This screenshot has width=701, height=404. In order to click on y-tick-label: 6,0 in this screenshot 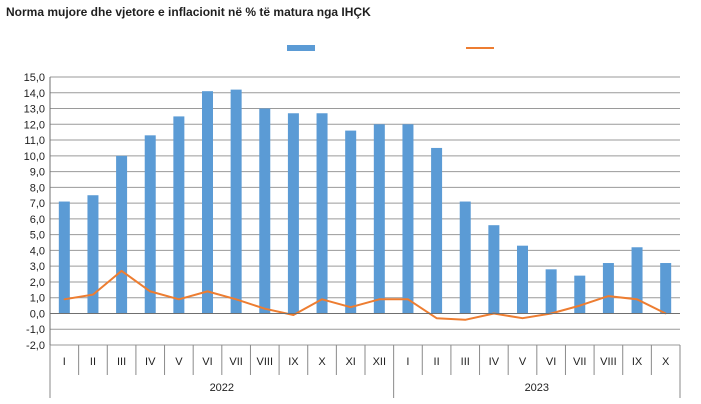, I will do `click(37, 220)`.